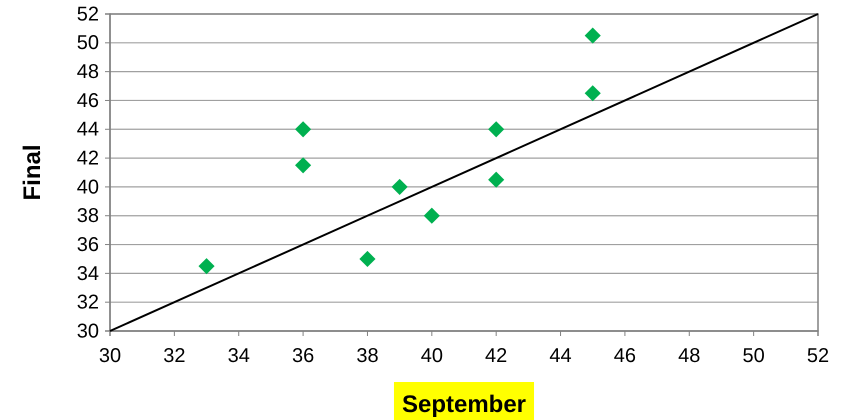 The width and height of the screenshot is (846, 420). Describe the element at coordinates (32, 172) in the screenshot. I see `y-axis-title: Final` at that location.